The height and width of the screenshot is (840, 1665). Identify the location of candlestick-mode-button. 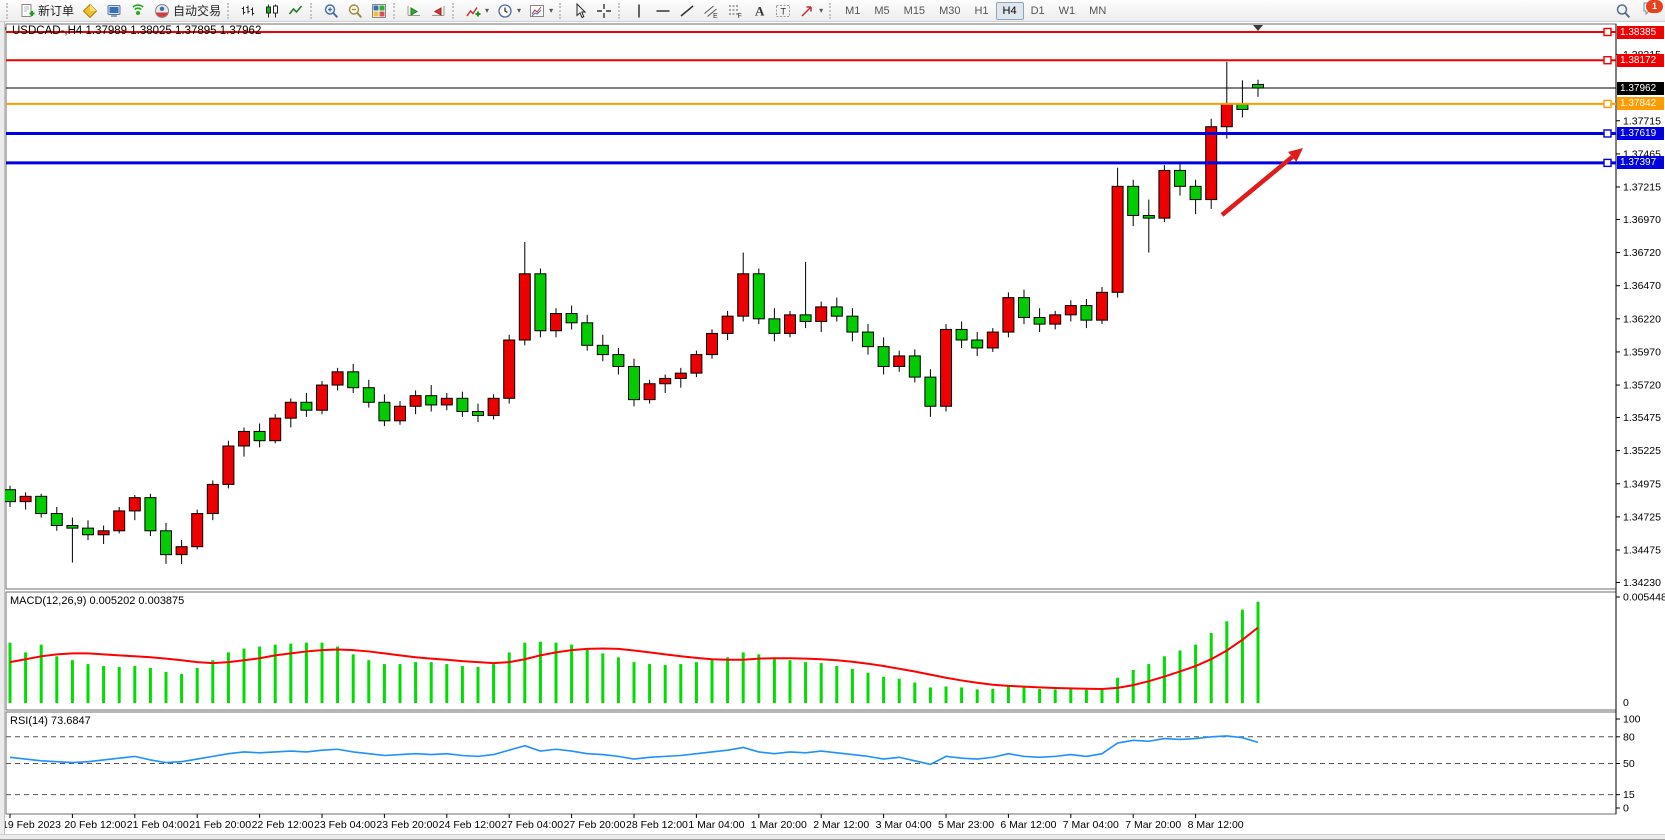
(272, 11).